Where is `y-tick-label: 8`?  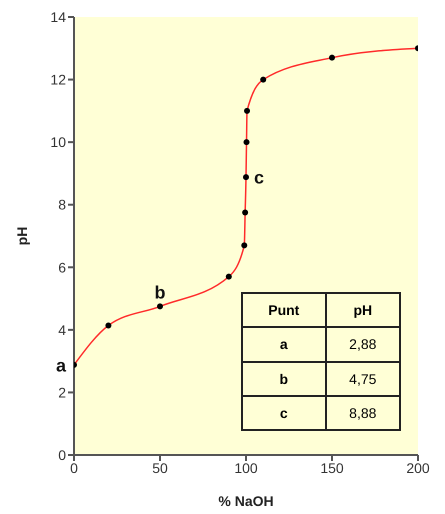 y-tick-label: 8 is located at coordinates (62, 204).